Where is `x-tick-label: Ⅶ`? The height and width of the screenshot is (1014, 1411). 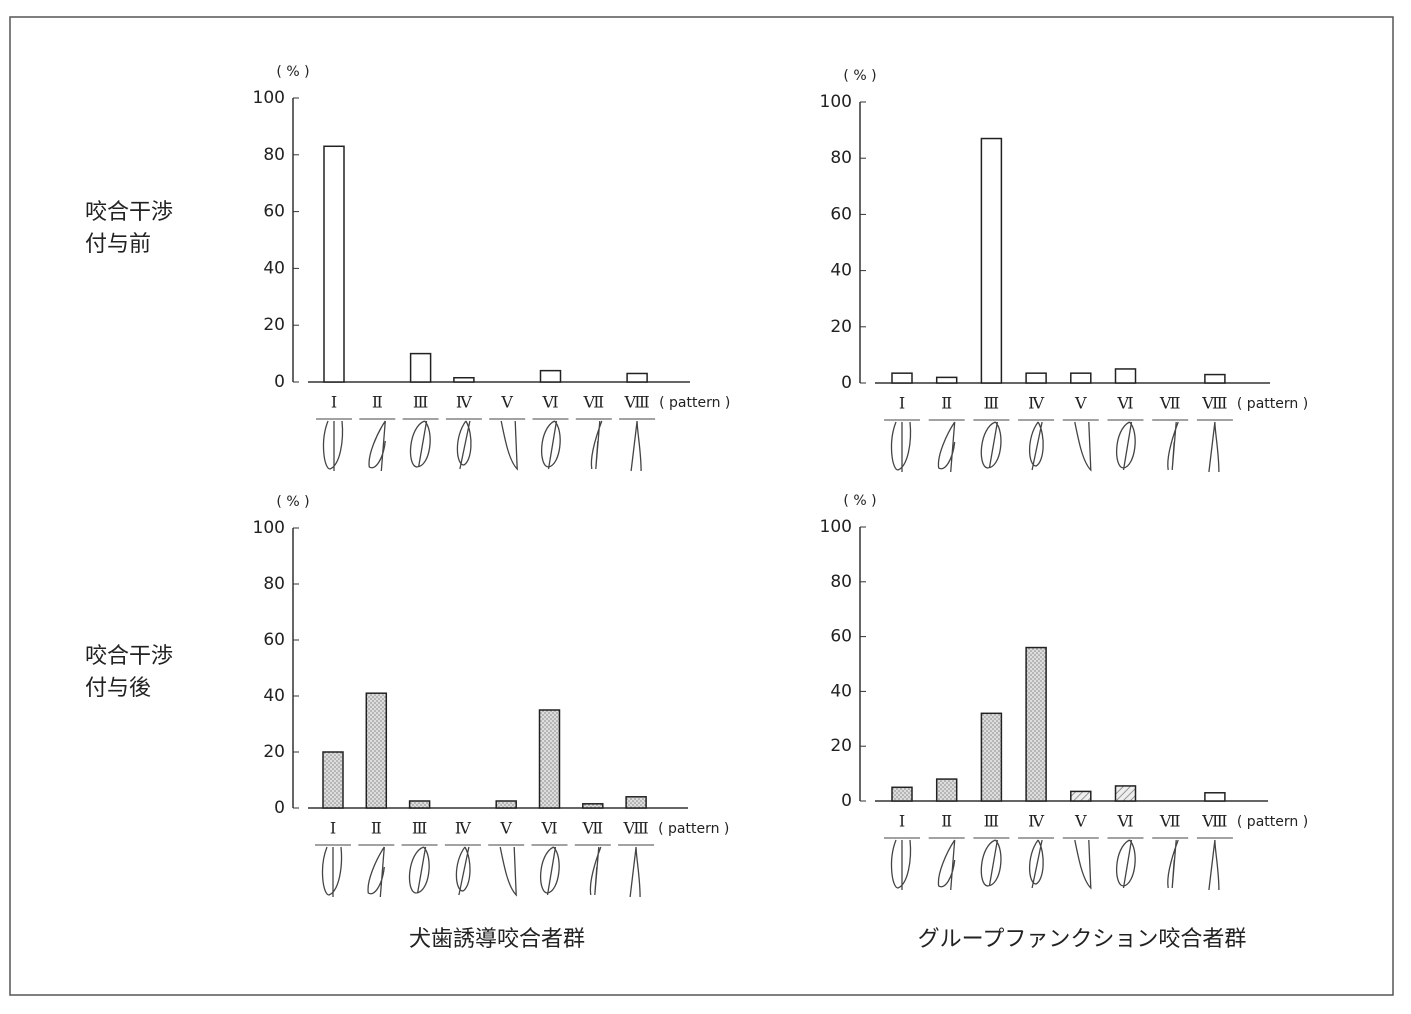
x-tick-label: Ⅶ is located at coordinates (1170, 821).